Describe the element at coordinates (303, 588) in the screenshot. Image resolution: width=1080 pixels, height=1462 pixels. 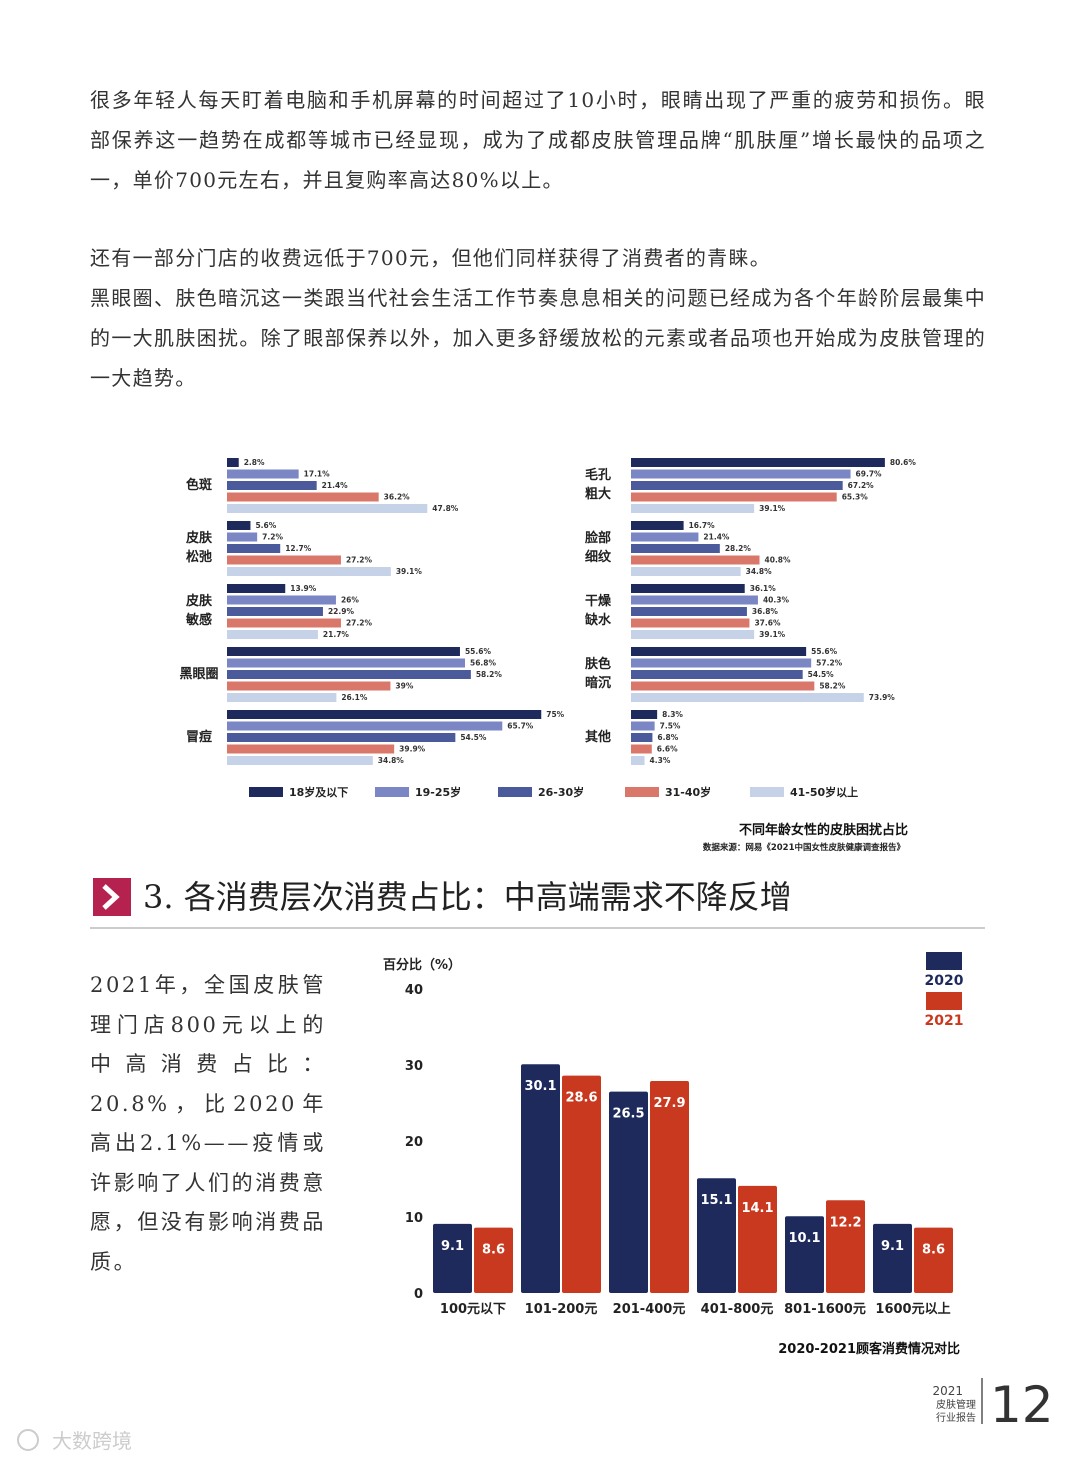
I see `value-label: 13.9%` at that location.